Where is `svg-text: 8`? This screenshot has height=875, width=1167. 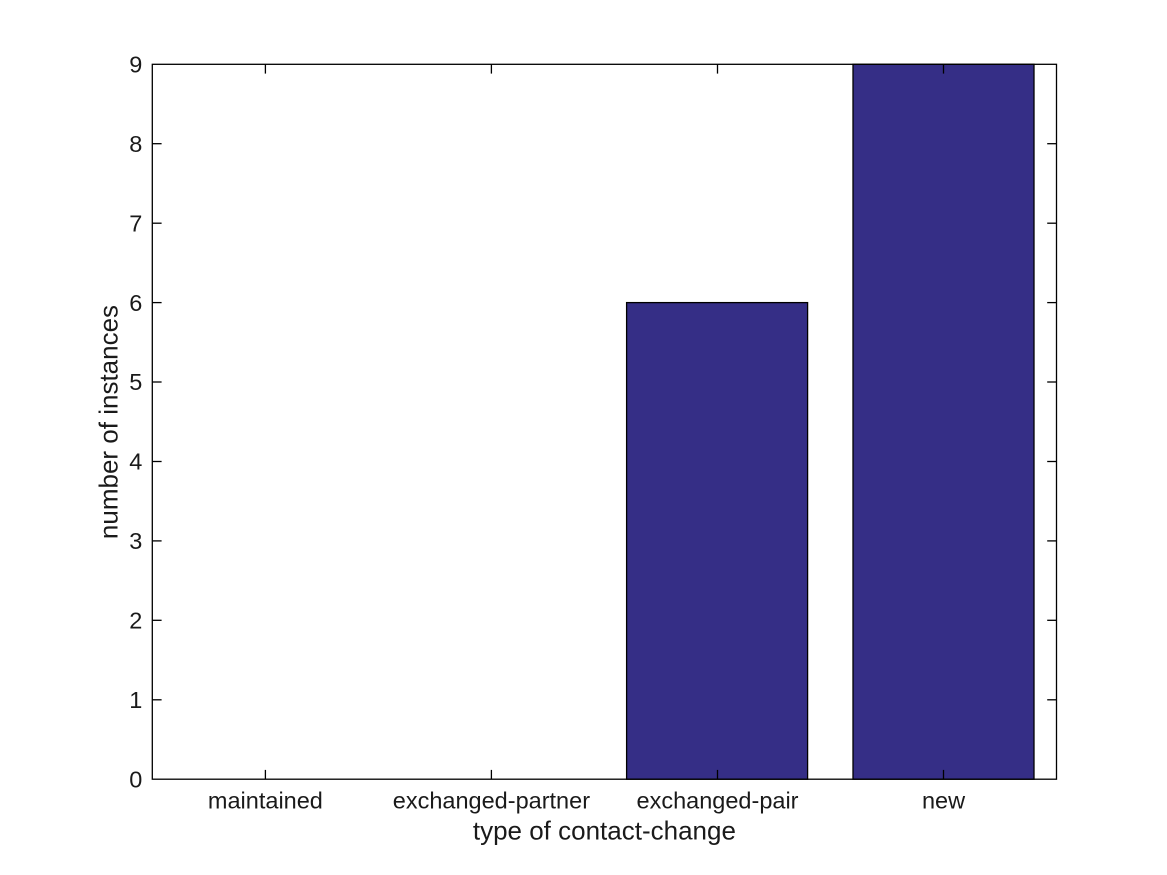 svg-text: 8 is located at coordinates (135, 144).